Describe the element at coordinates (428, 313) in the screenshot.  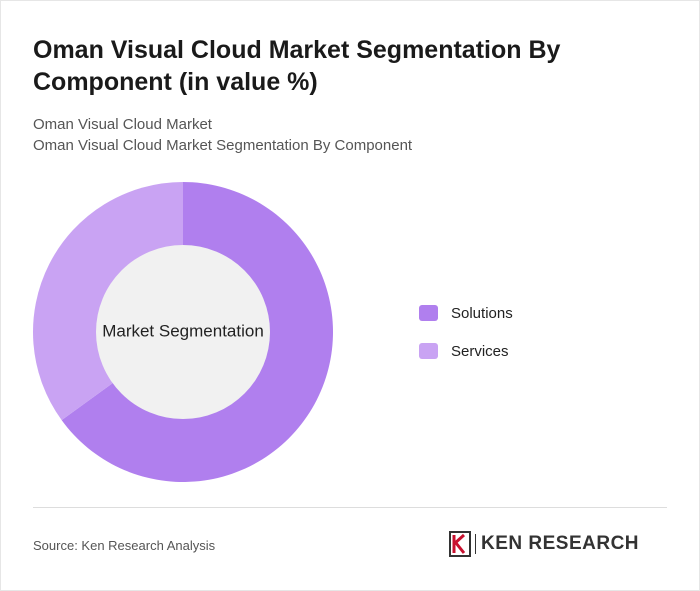
I see `legend-swatch-solutions` at that location.